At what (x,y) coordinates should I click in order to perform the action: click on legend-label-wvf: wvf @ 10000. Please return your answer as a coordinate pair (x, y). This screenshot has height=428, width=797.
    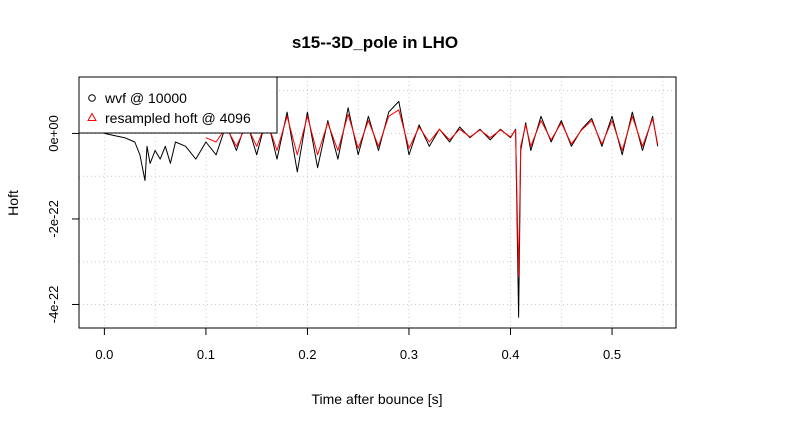
    Looking at the image, I should click on (145, 98).